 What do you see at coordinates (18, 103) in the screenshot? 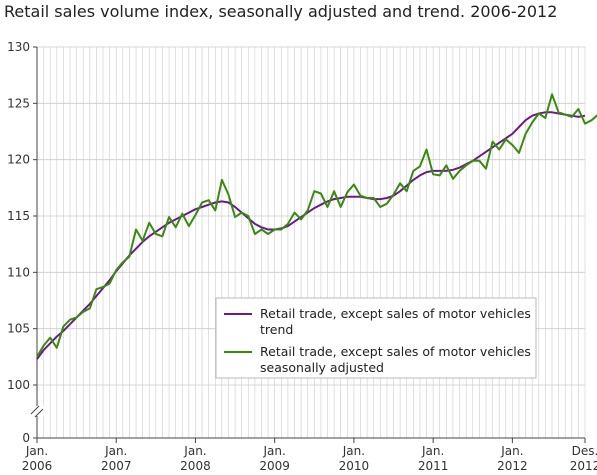
I see `y-tick-label: 125` at bounding box center [18, 103].